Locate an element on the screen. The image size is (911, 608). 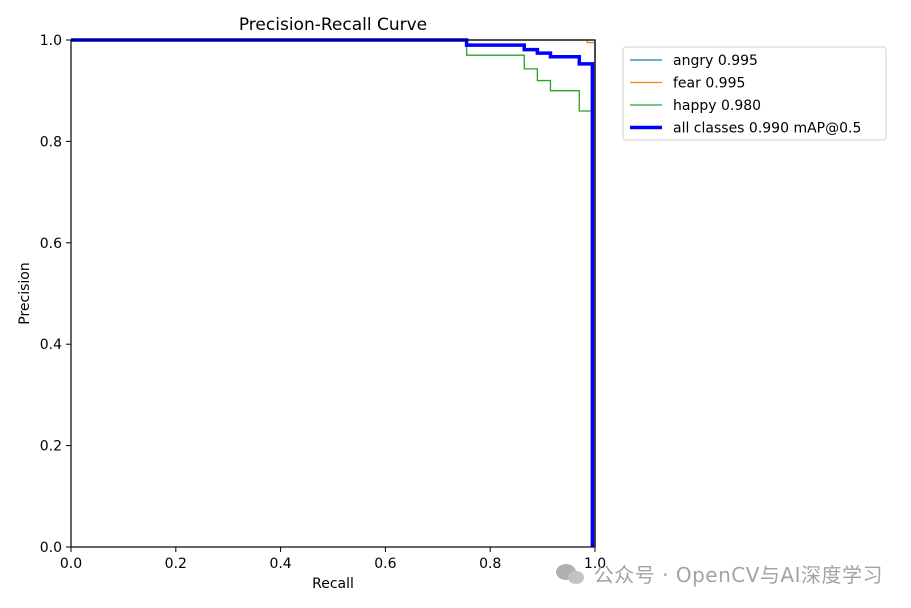
y-tick-label: 0.2 is located at coordinates (51, 447).